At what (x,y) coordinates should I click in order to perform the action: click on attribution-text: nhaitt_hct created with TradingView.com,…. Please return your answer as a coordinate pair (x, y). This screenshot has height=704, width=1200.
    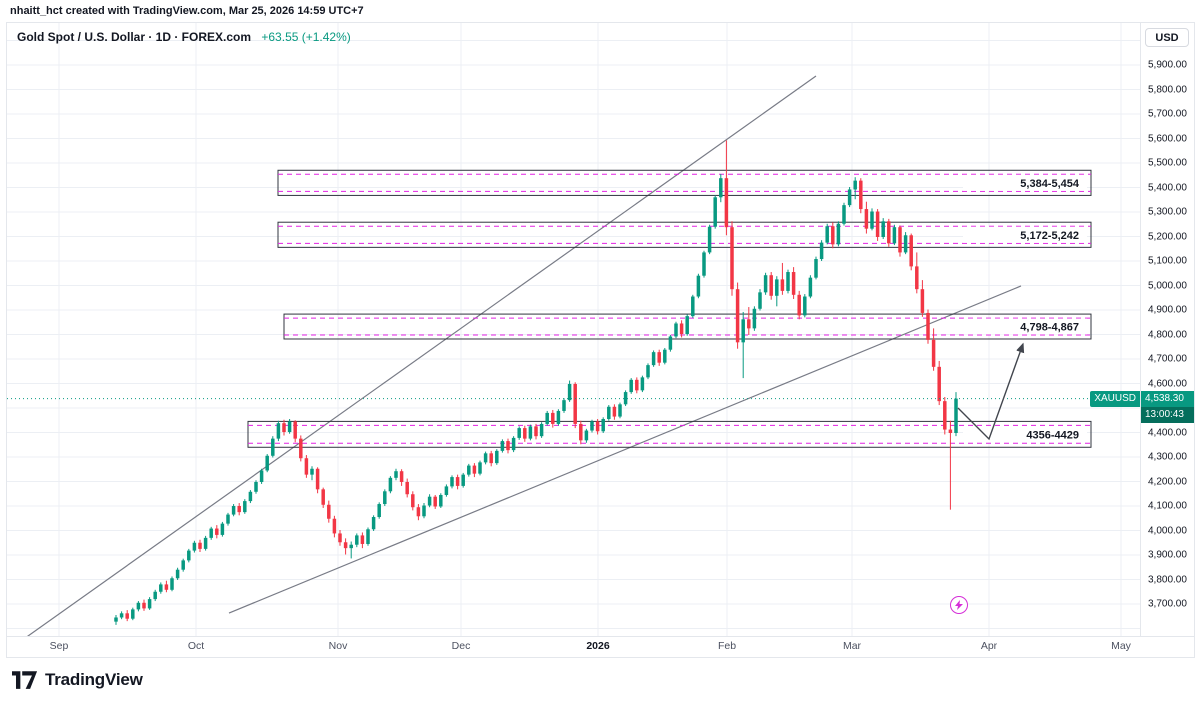
    Looking at the image, I should click on (187, 11).